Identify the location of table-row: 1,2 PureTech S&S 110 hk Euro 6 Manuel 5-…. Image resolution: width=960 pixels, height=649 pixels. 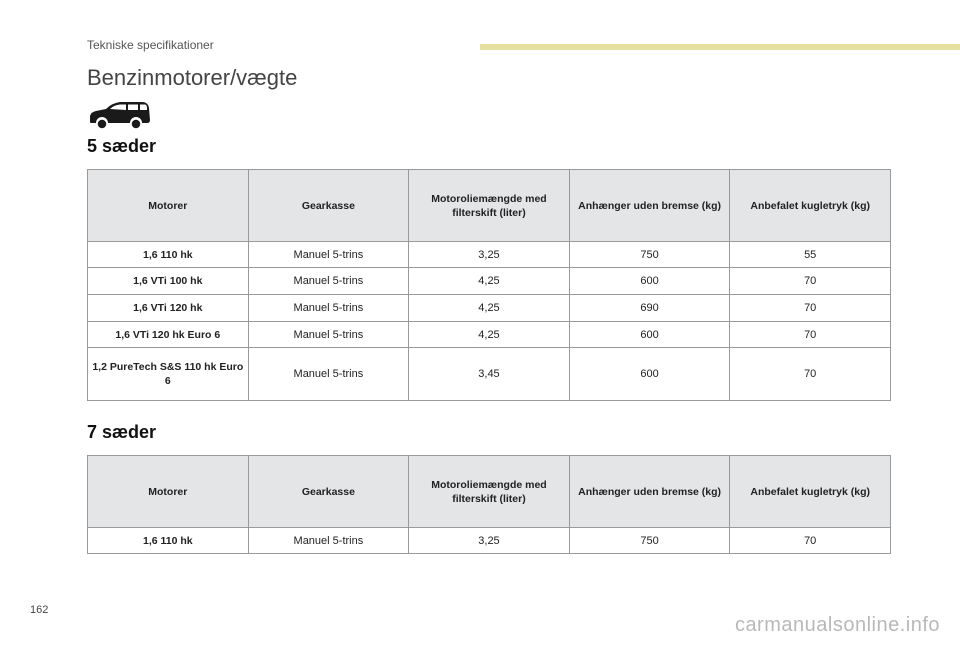
(489, 374).